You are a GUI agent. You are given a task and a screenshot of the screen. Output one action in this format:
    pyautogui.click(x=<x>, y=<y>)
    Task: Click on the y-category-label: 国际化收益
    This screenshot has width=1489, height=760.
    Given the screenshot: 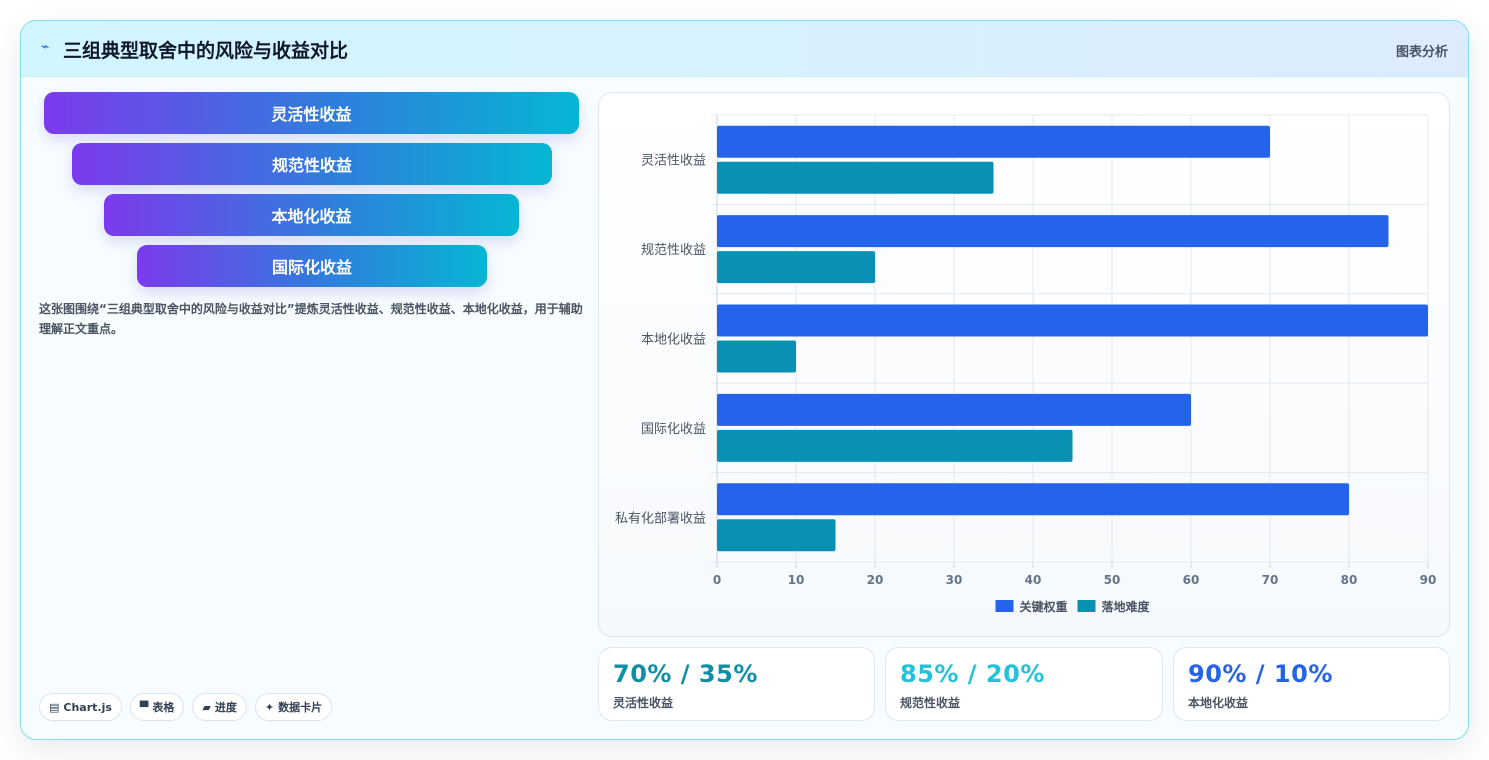 What is the action you would take?
    pyautogui.click(x=673, y=429)
    